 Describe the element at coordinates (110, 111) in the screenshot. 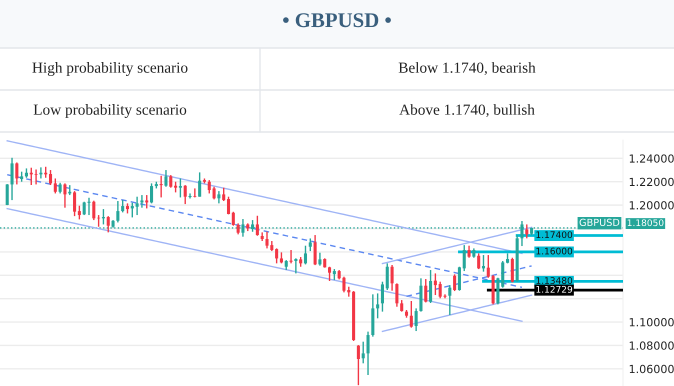

I see `text: Low probability scenario` at that location.